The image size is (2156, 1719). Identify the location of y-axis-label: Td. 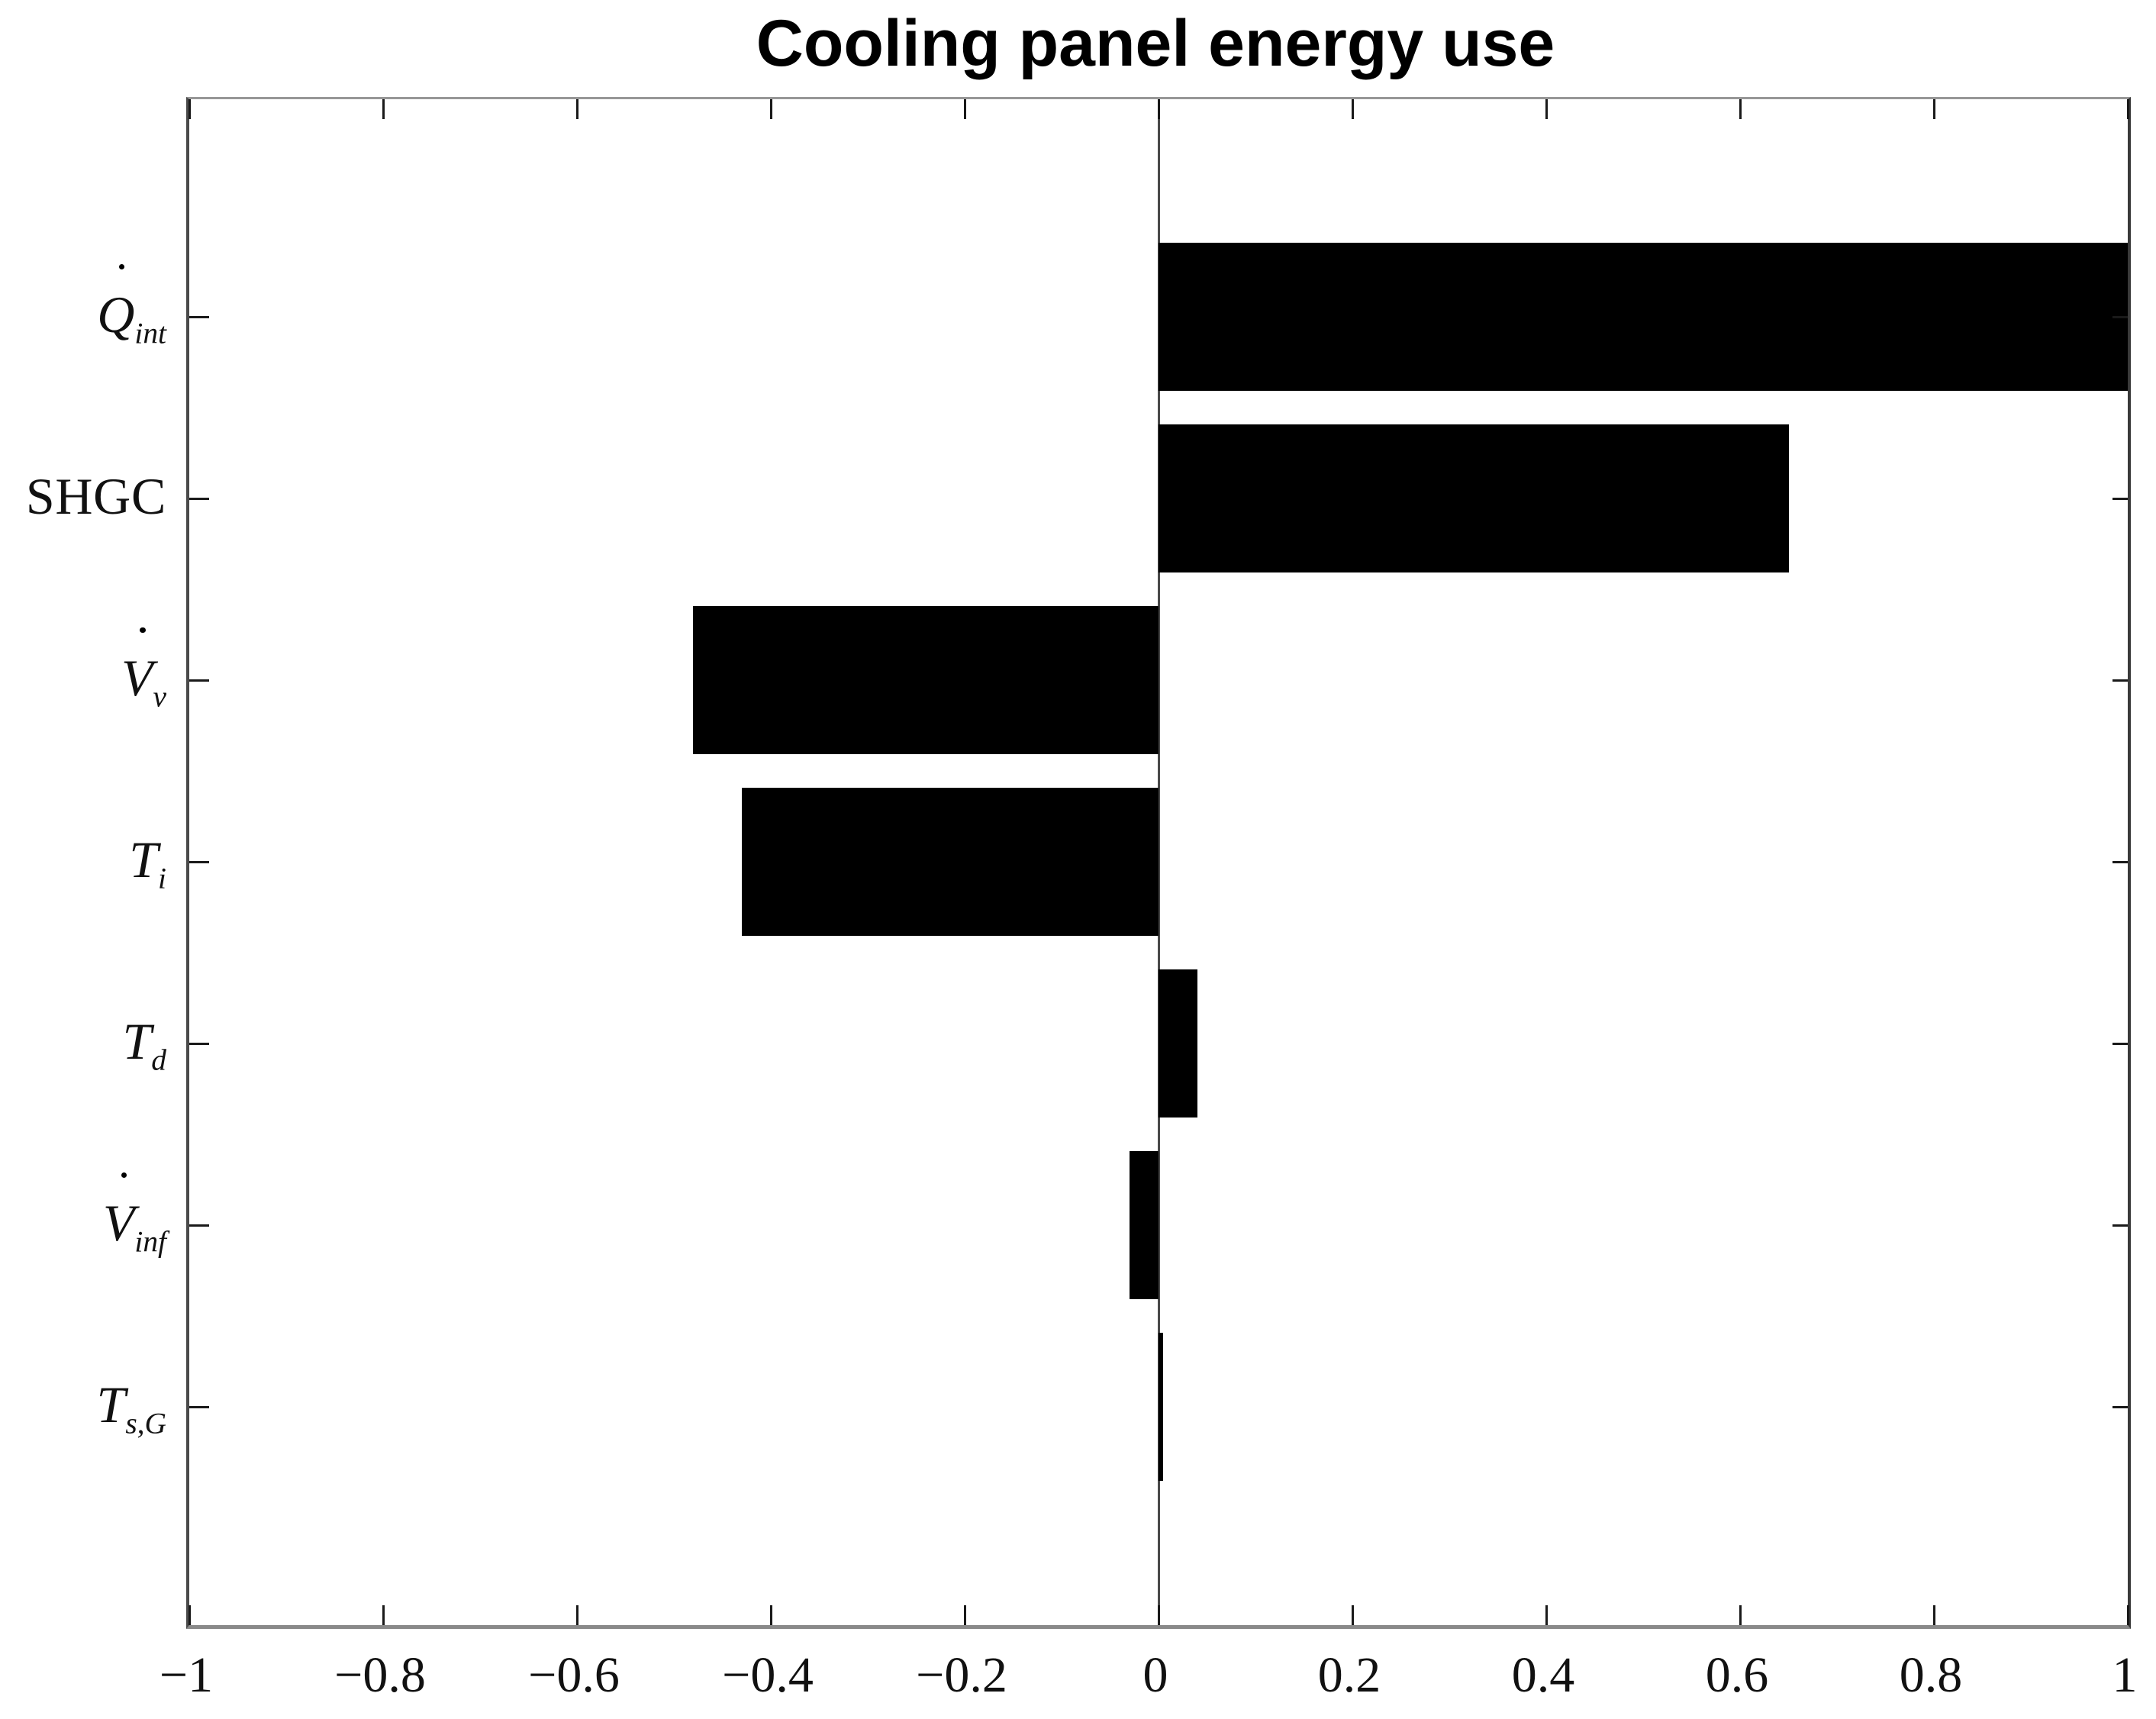
(83, 1041).